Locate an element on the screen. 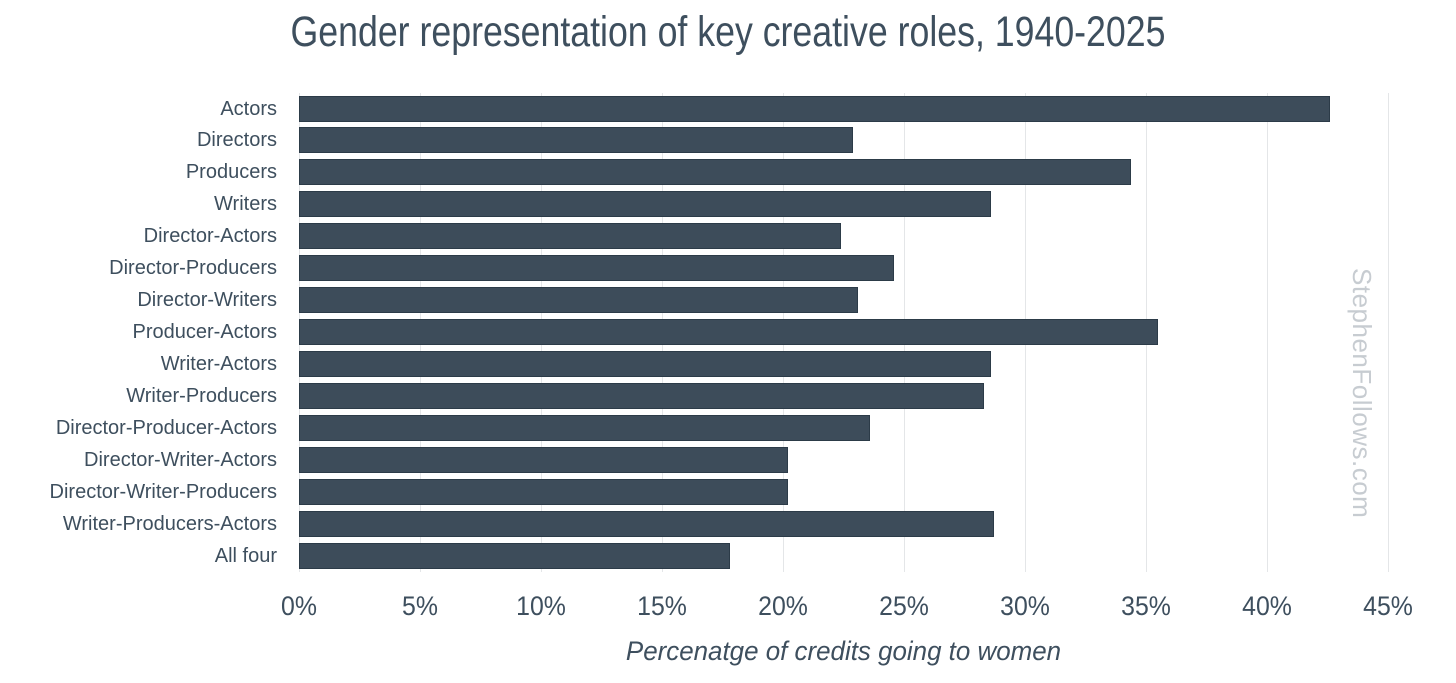 The image size is (1456, 683). bar-director-producers is located at coordinates (597, 268).